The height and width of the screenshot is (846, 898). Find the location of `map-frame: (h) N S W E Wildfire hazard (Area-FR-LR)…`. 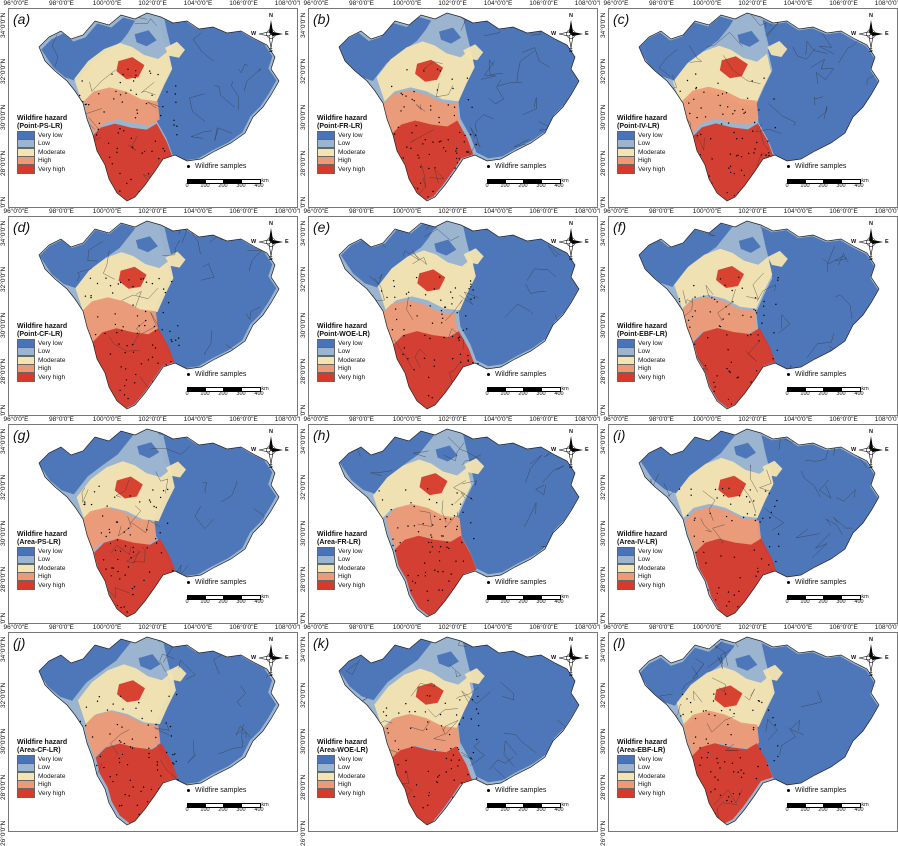

map-frame: (h) N S W E Wildfire hazard (Area-FR-LR)… is located at coordinates (453, 524).